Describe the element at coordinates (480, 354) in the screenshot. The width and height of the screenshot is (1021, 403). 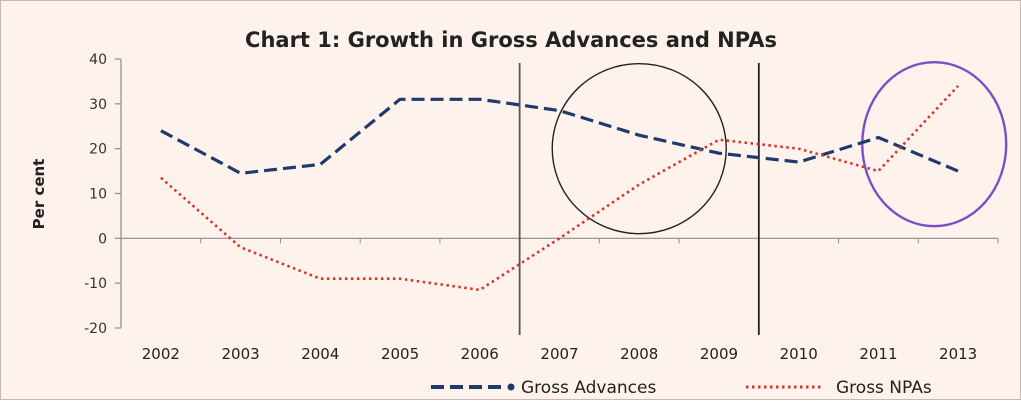
I see `x-tick-label: 2006` at that location.